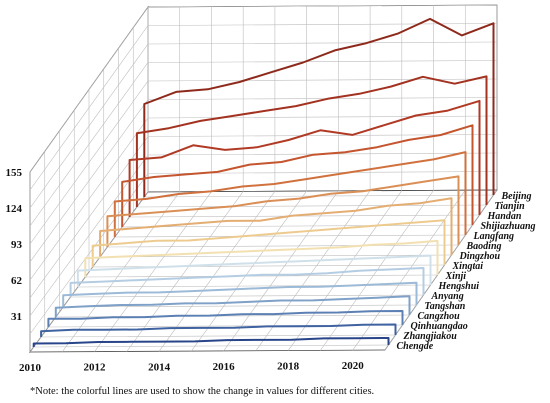 Image resolution: width=550 pixels, height=403 pixels. I want to click on series-line-dingzhou, so click(276, 227).